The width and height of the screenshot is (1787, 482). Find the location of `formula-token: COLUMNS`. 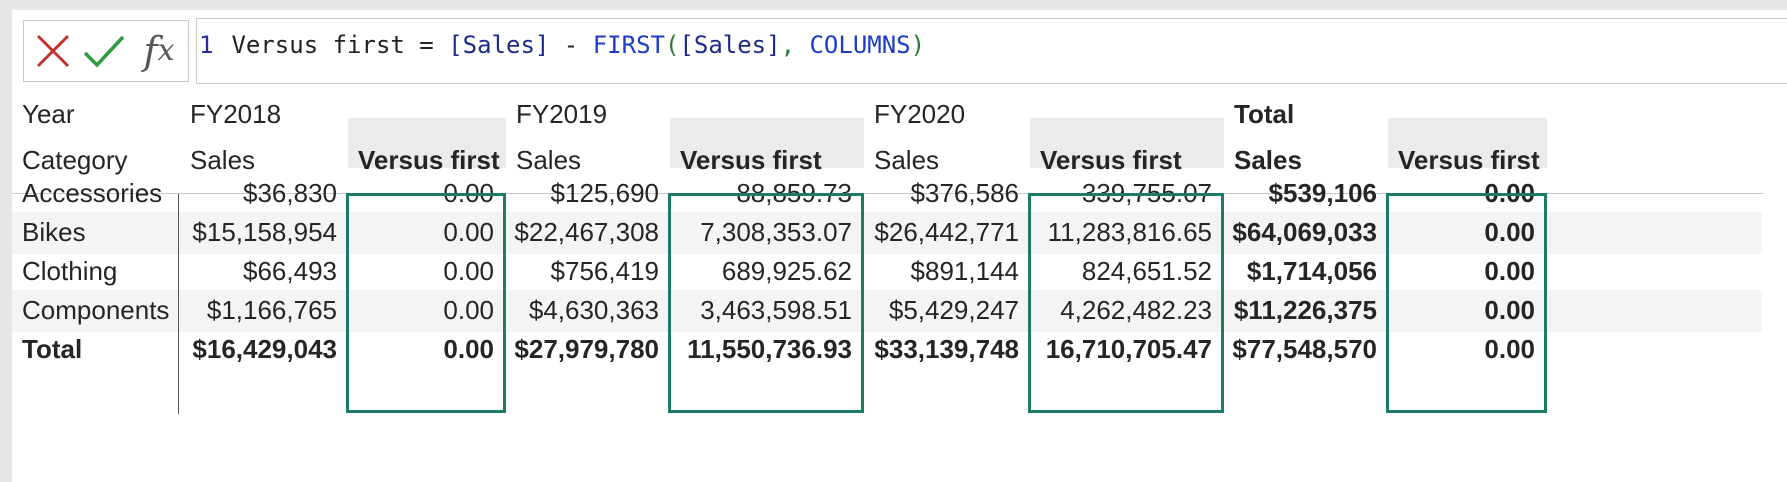

formula-token: COLUMNS is located at coordinates (860, 45).